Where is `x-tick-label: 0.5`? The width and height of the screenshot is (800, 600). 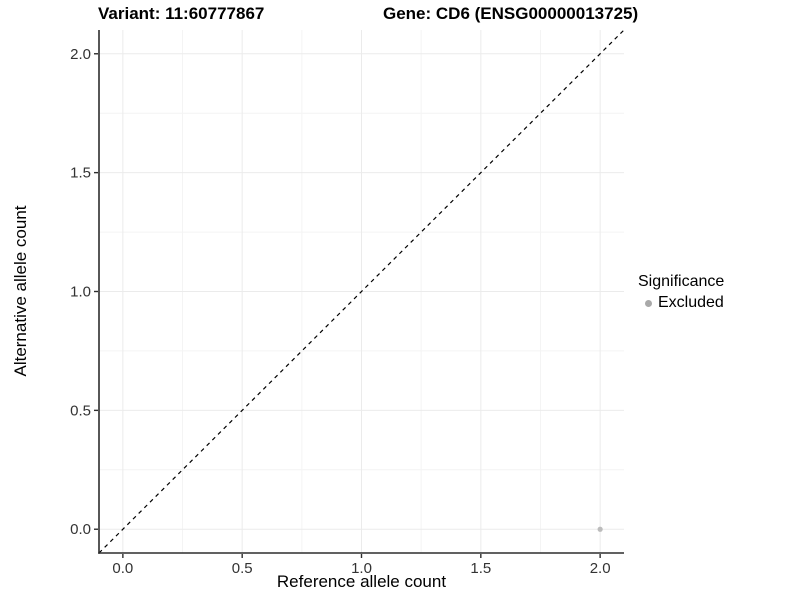 x-tick-label: 0.5 is located at coordinates (242, 568).